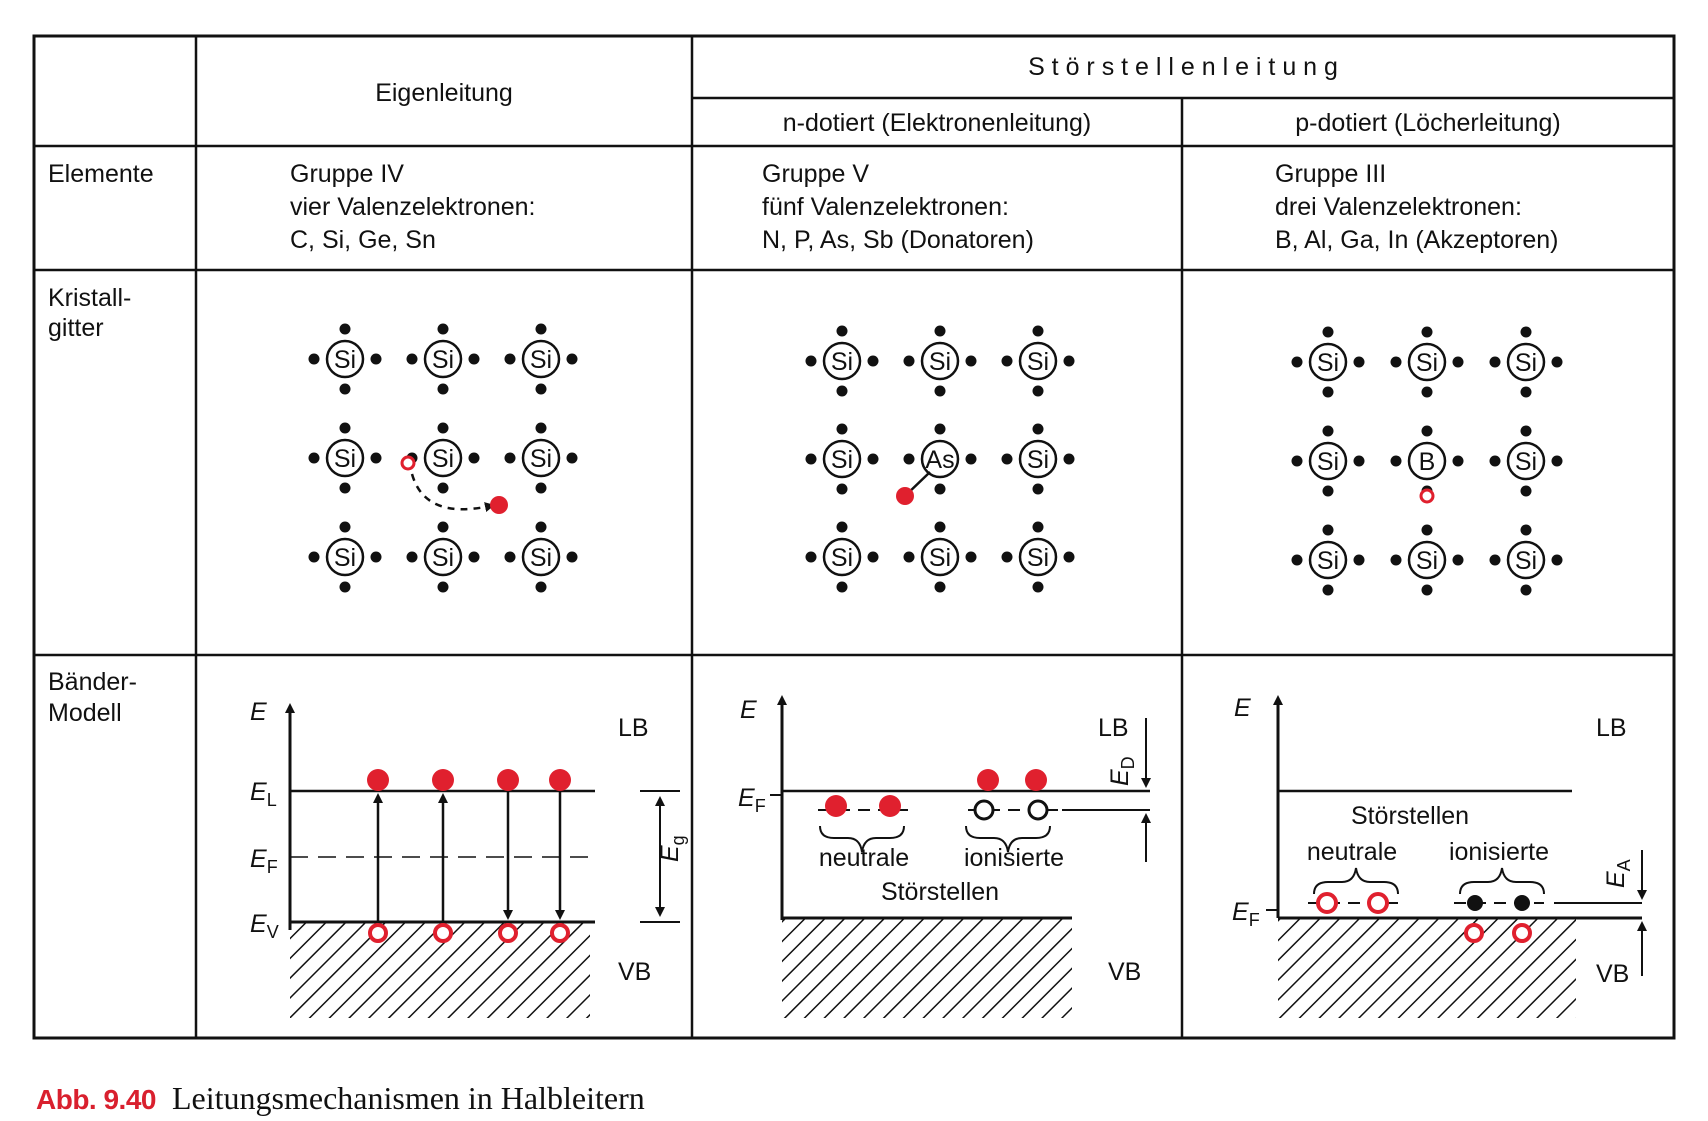  Describe the element at coordinates (1624, 865) in the screenshot. I see `band-p-acceptor-sub: A` at that location.